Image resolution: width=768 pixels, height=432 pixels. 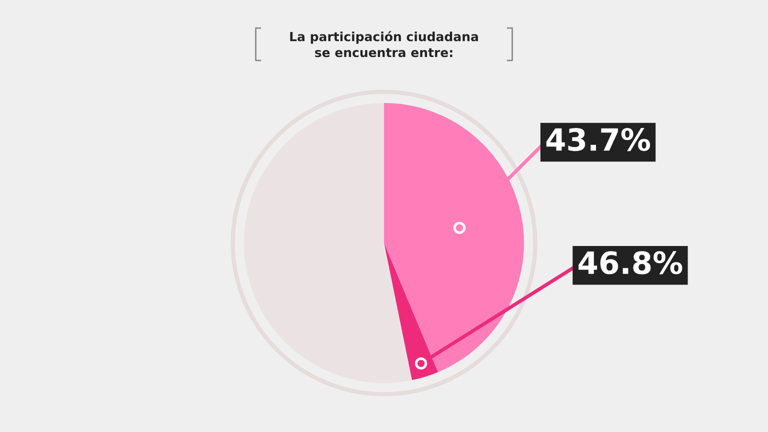 What do you see at coordinates (630, 262) in the screenshot?
I see `text: 46.8%` at bounding box center [630, 262].